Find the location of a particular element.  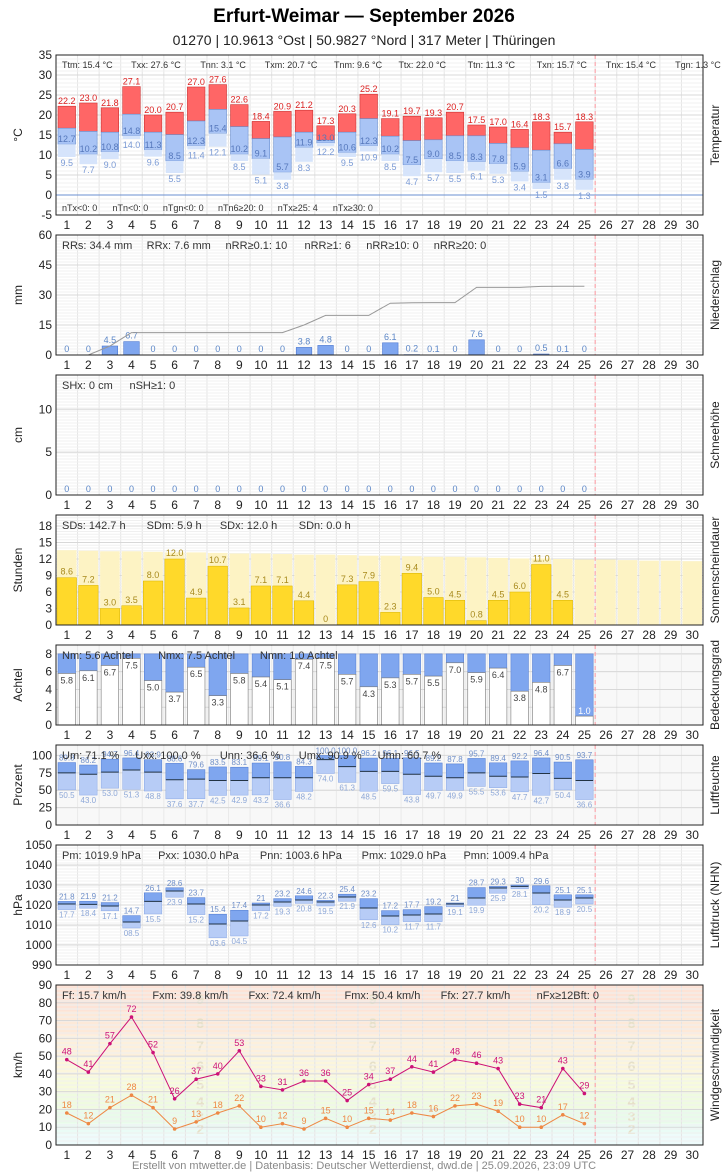

tlow-label: 4.7 is located at coordinates (412, 182).